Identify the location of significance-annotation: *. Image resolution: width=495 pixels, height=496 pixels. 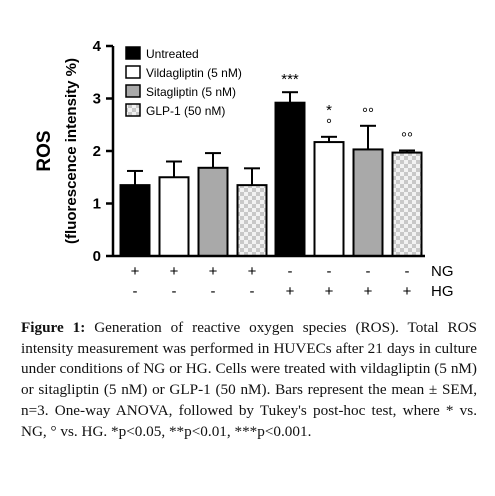
(329, 110).